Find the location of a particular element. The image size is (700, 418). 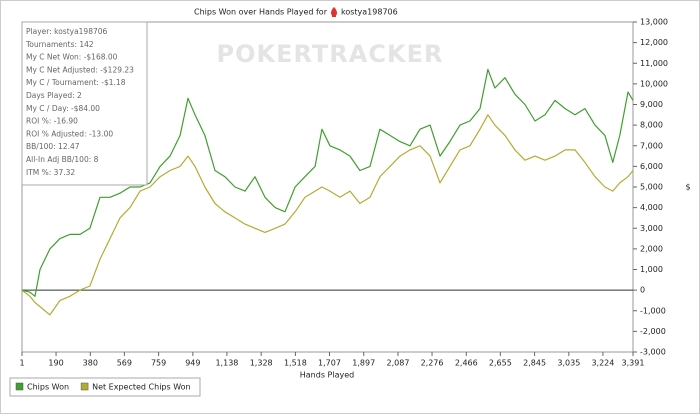

chart-title-player: kostya198706 is located at coordinates (369, 12).